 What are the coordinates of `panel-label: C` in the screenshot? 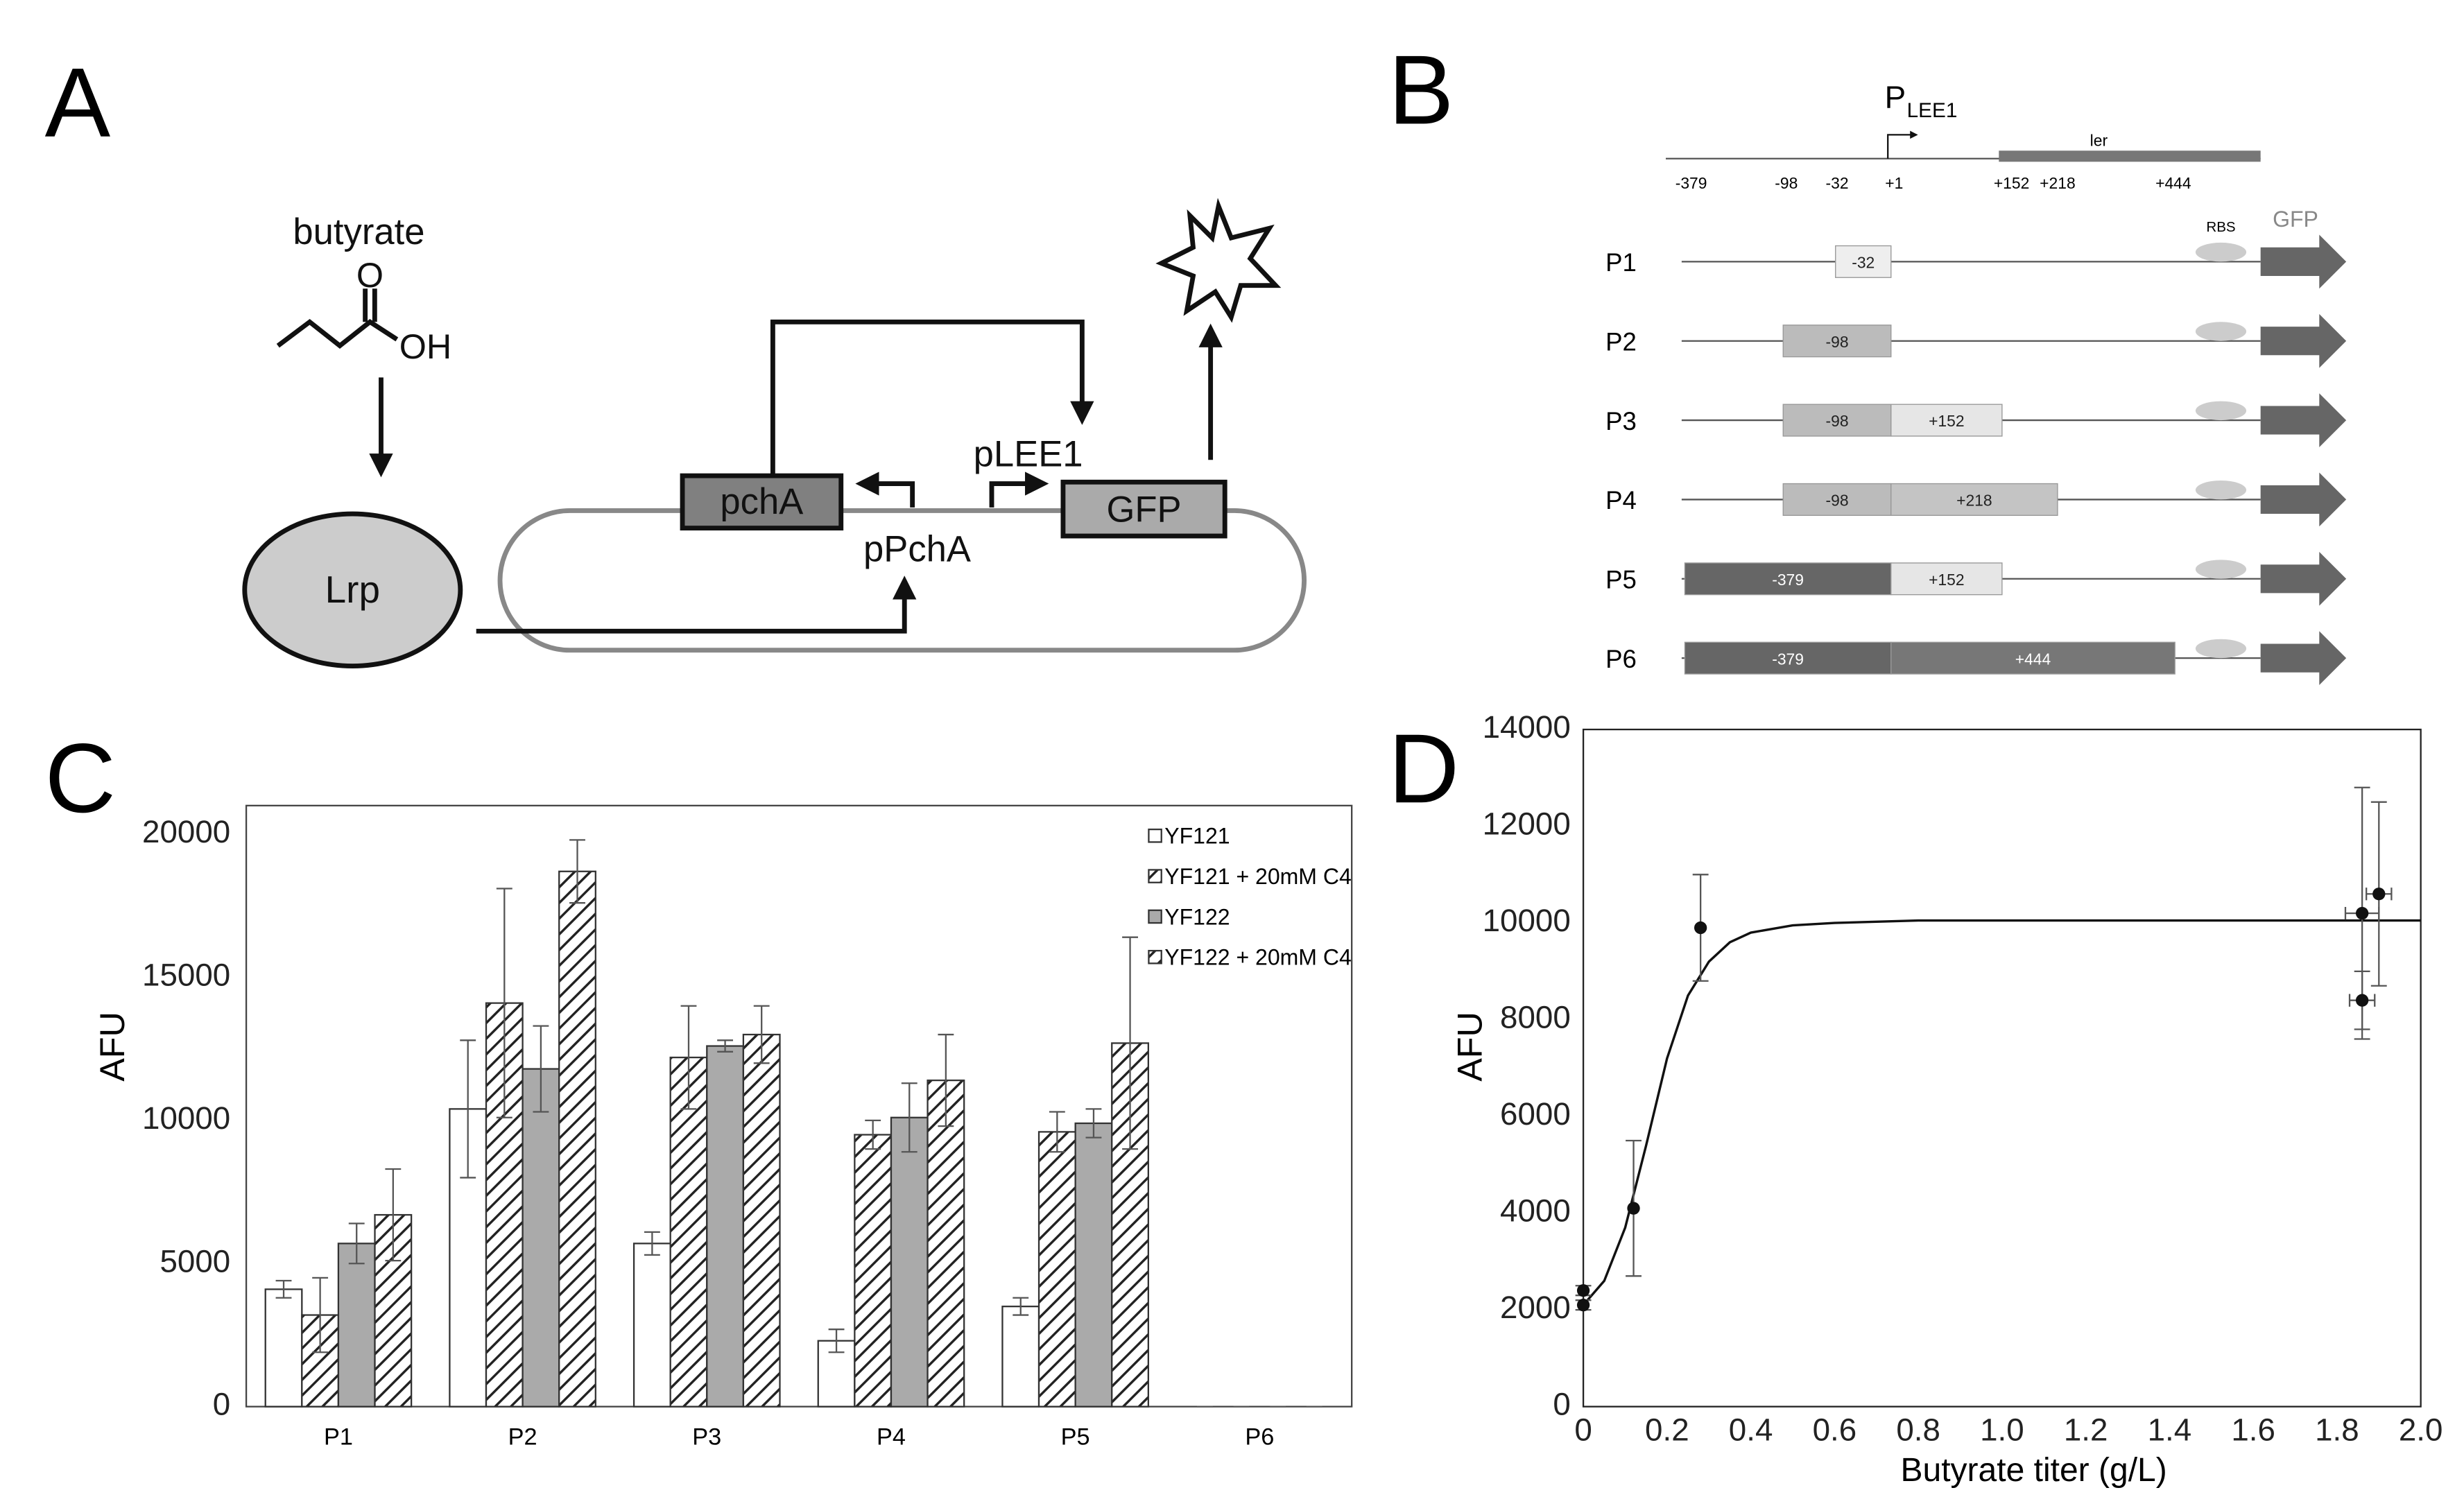 It's located at (81, 778).